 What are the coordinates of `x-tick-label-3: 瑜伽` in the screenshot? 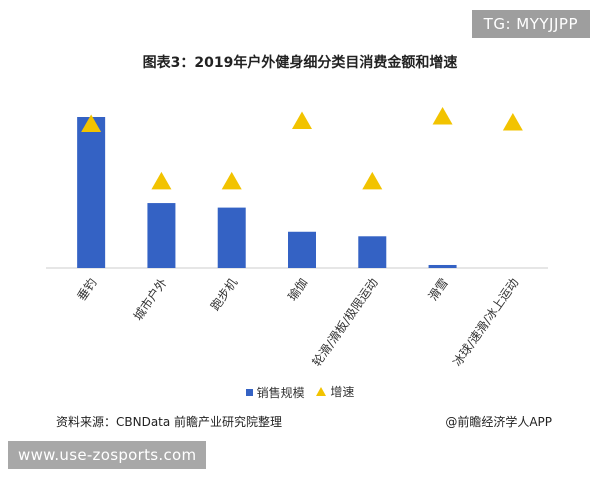 It's located at (297, 289).